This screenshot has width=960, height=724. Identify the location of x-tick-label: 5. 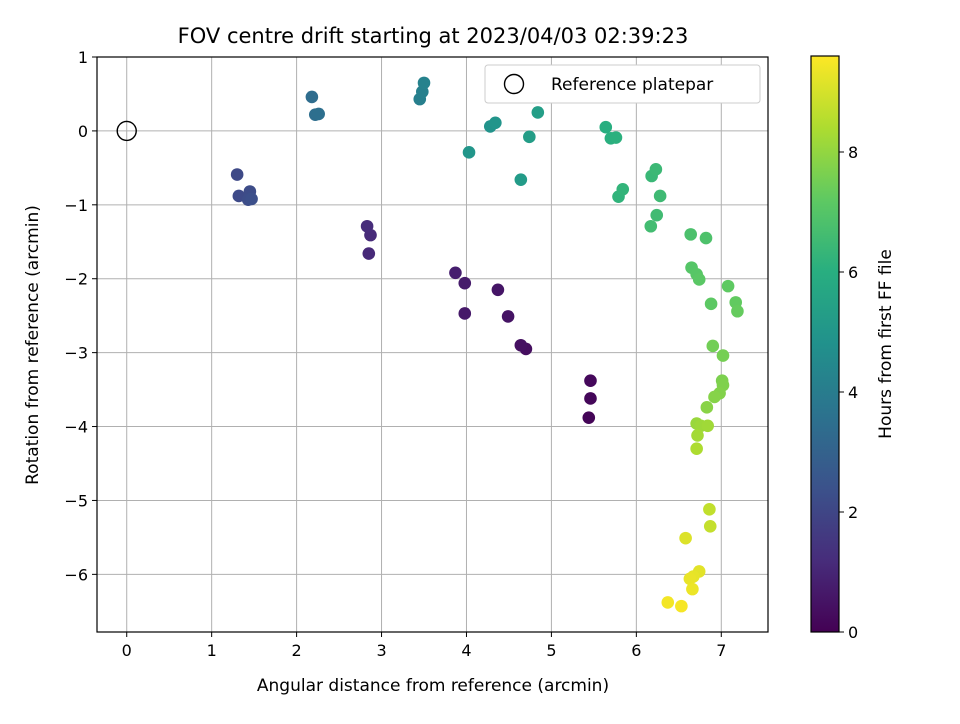
(551, 650).